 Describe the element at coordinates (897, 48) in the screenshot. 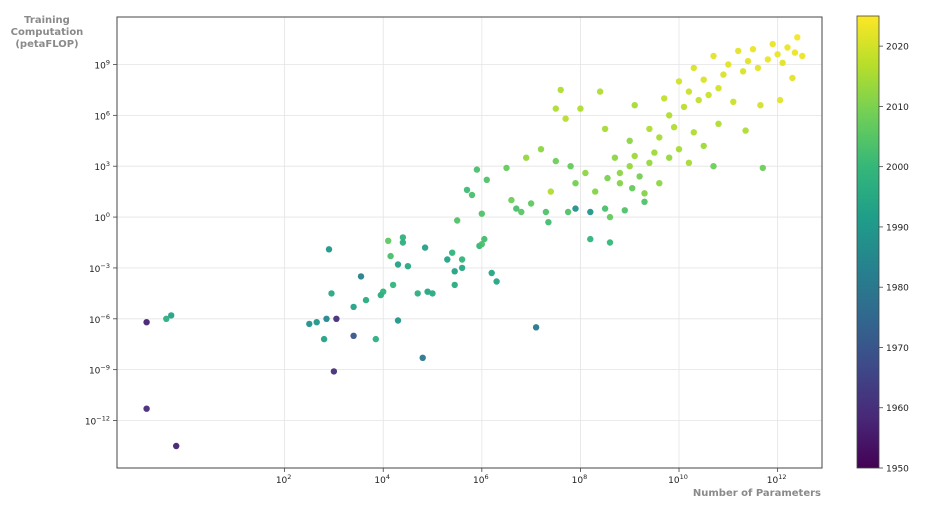

I see `colorbar-tick-label: 2020` at that location.